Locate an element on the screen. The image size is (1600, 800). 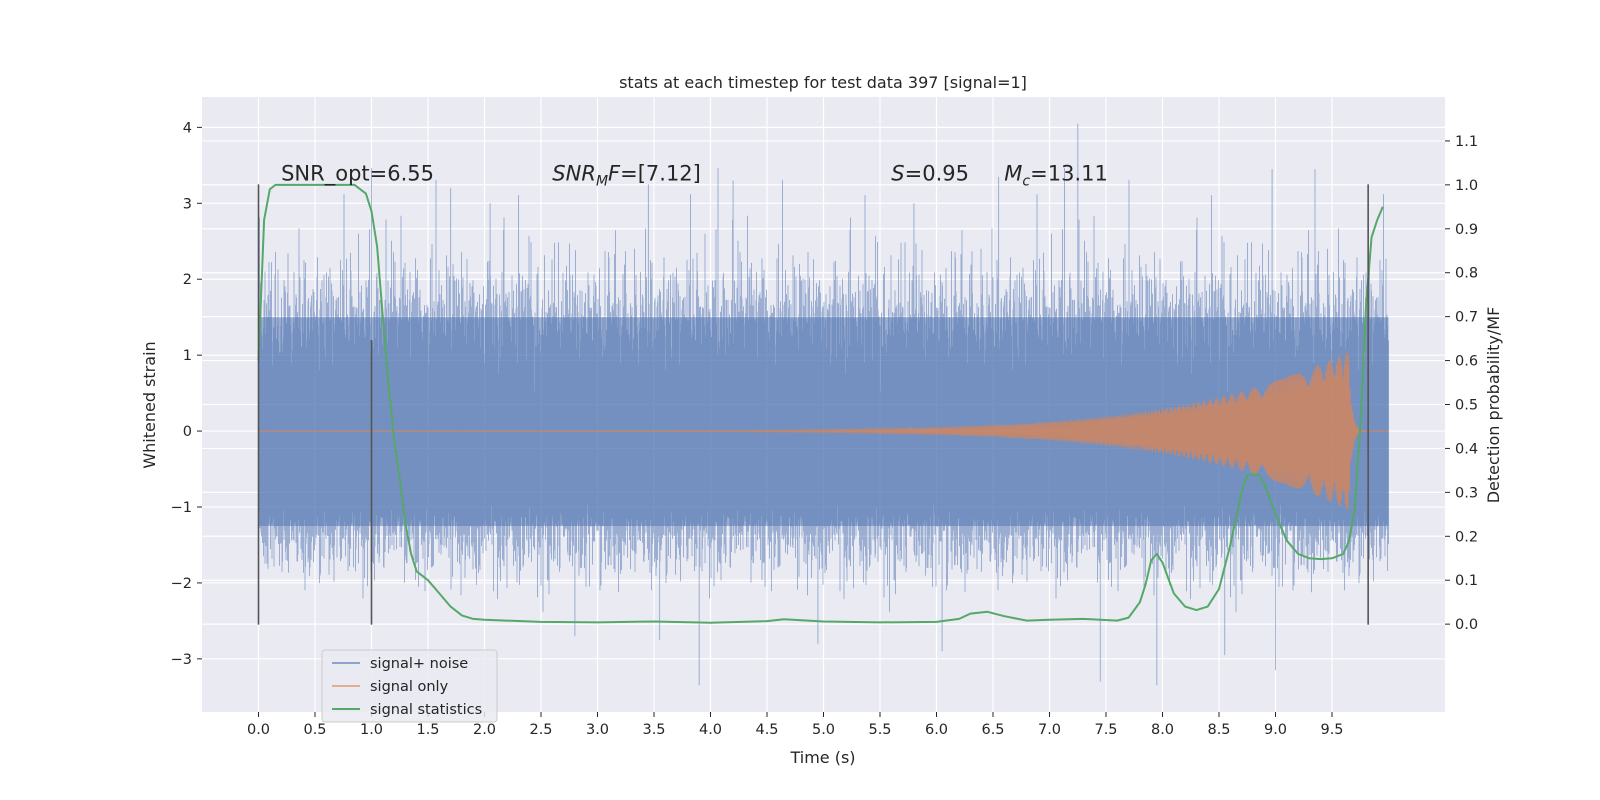
y-tick-label-right: 0.4 is located at coordinates (1466, 449).